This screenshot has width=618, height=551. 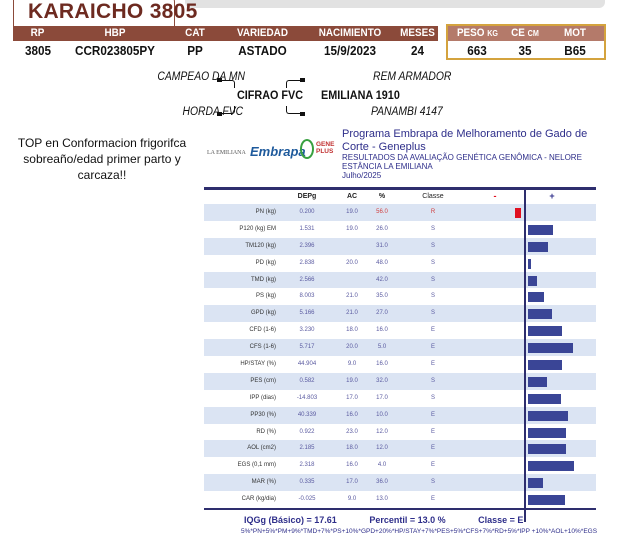 I want to click on cell-trait: GPD (kg), so click(x=263, y=313).